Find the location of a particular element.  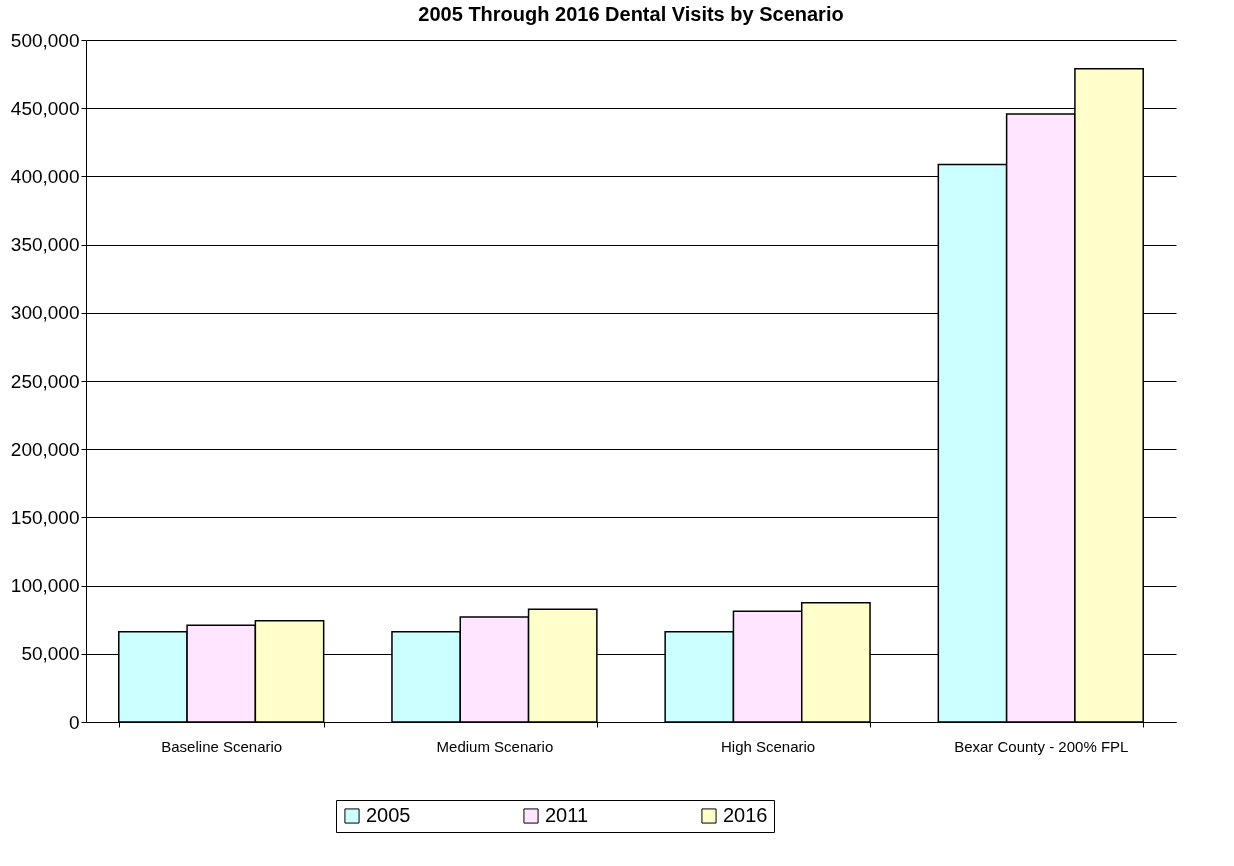

y-tick-label: 350,000 is located at coordinates (45, 245).